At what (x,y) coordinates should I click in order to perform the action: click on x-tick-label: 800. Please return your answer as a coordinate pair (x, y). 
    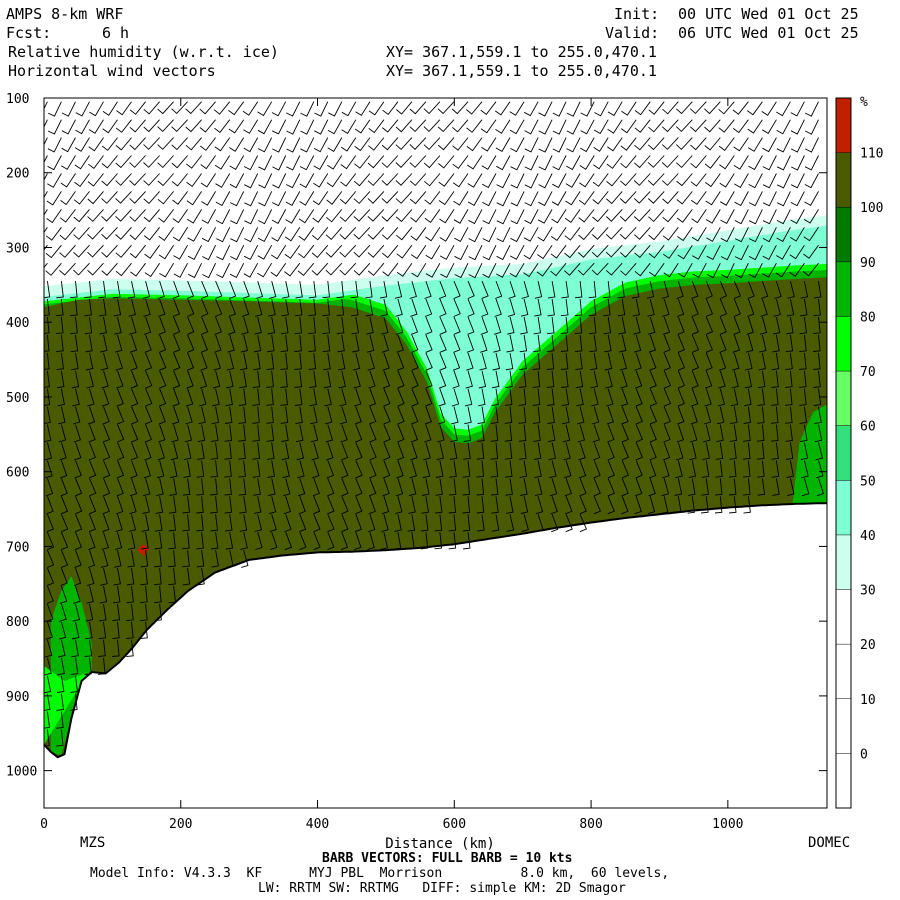
    Looking at the image, I should click on (590, 824).